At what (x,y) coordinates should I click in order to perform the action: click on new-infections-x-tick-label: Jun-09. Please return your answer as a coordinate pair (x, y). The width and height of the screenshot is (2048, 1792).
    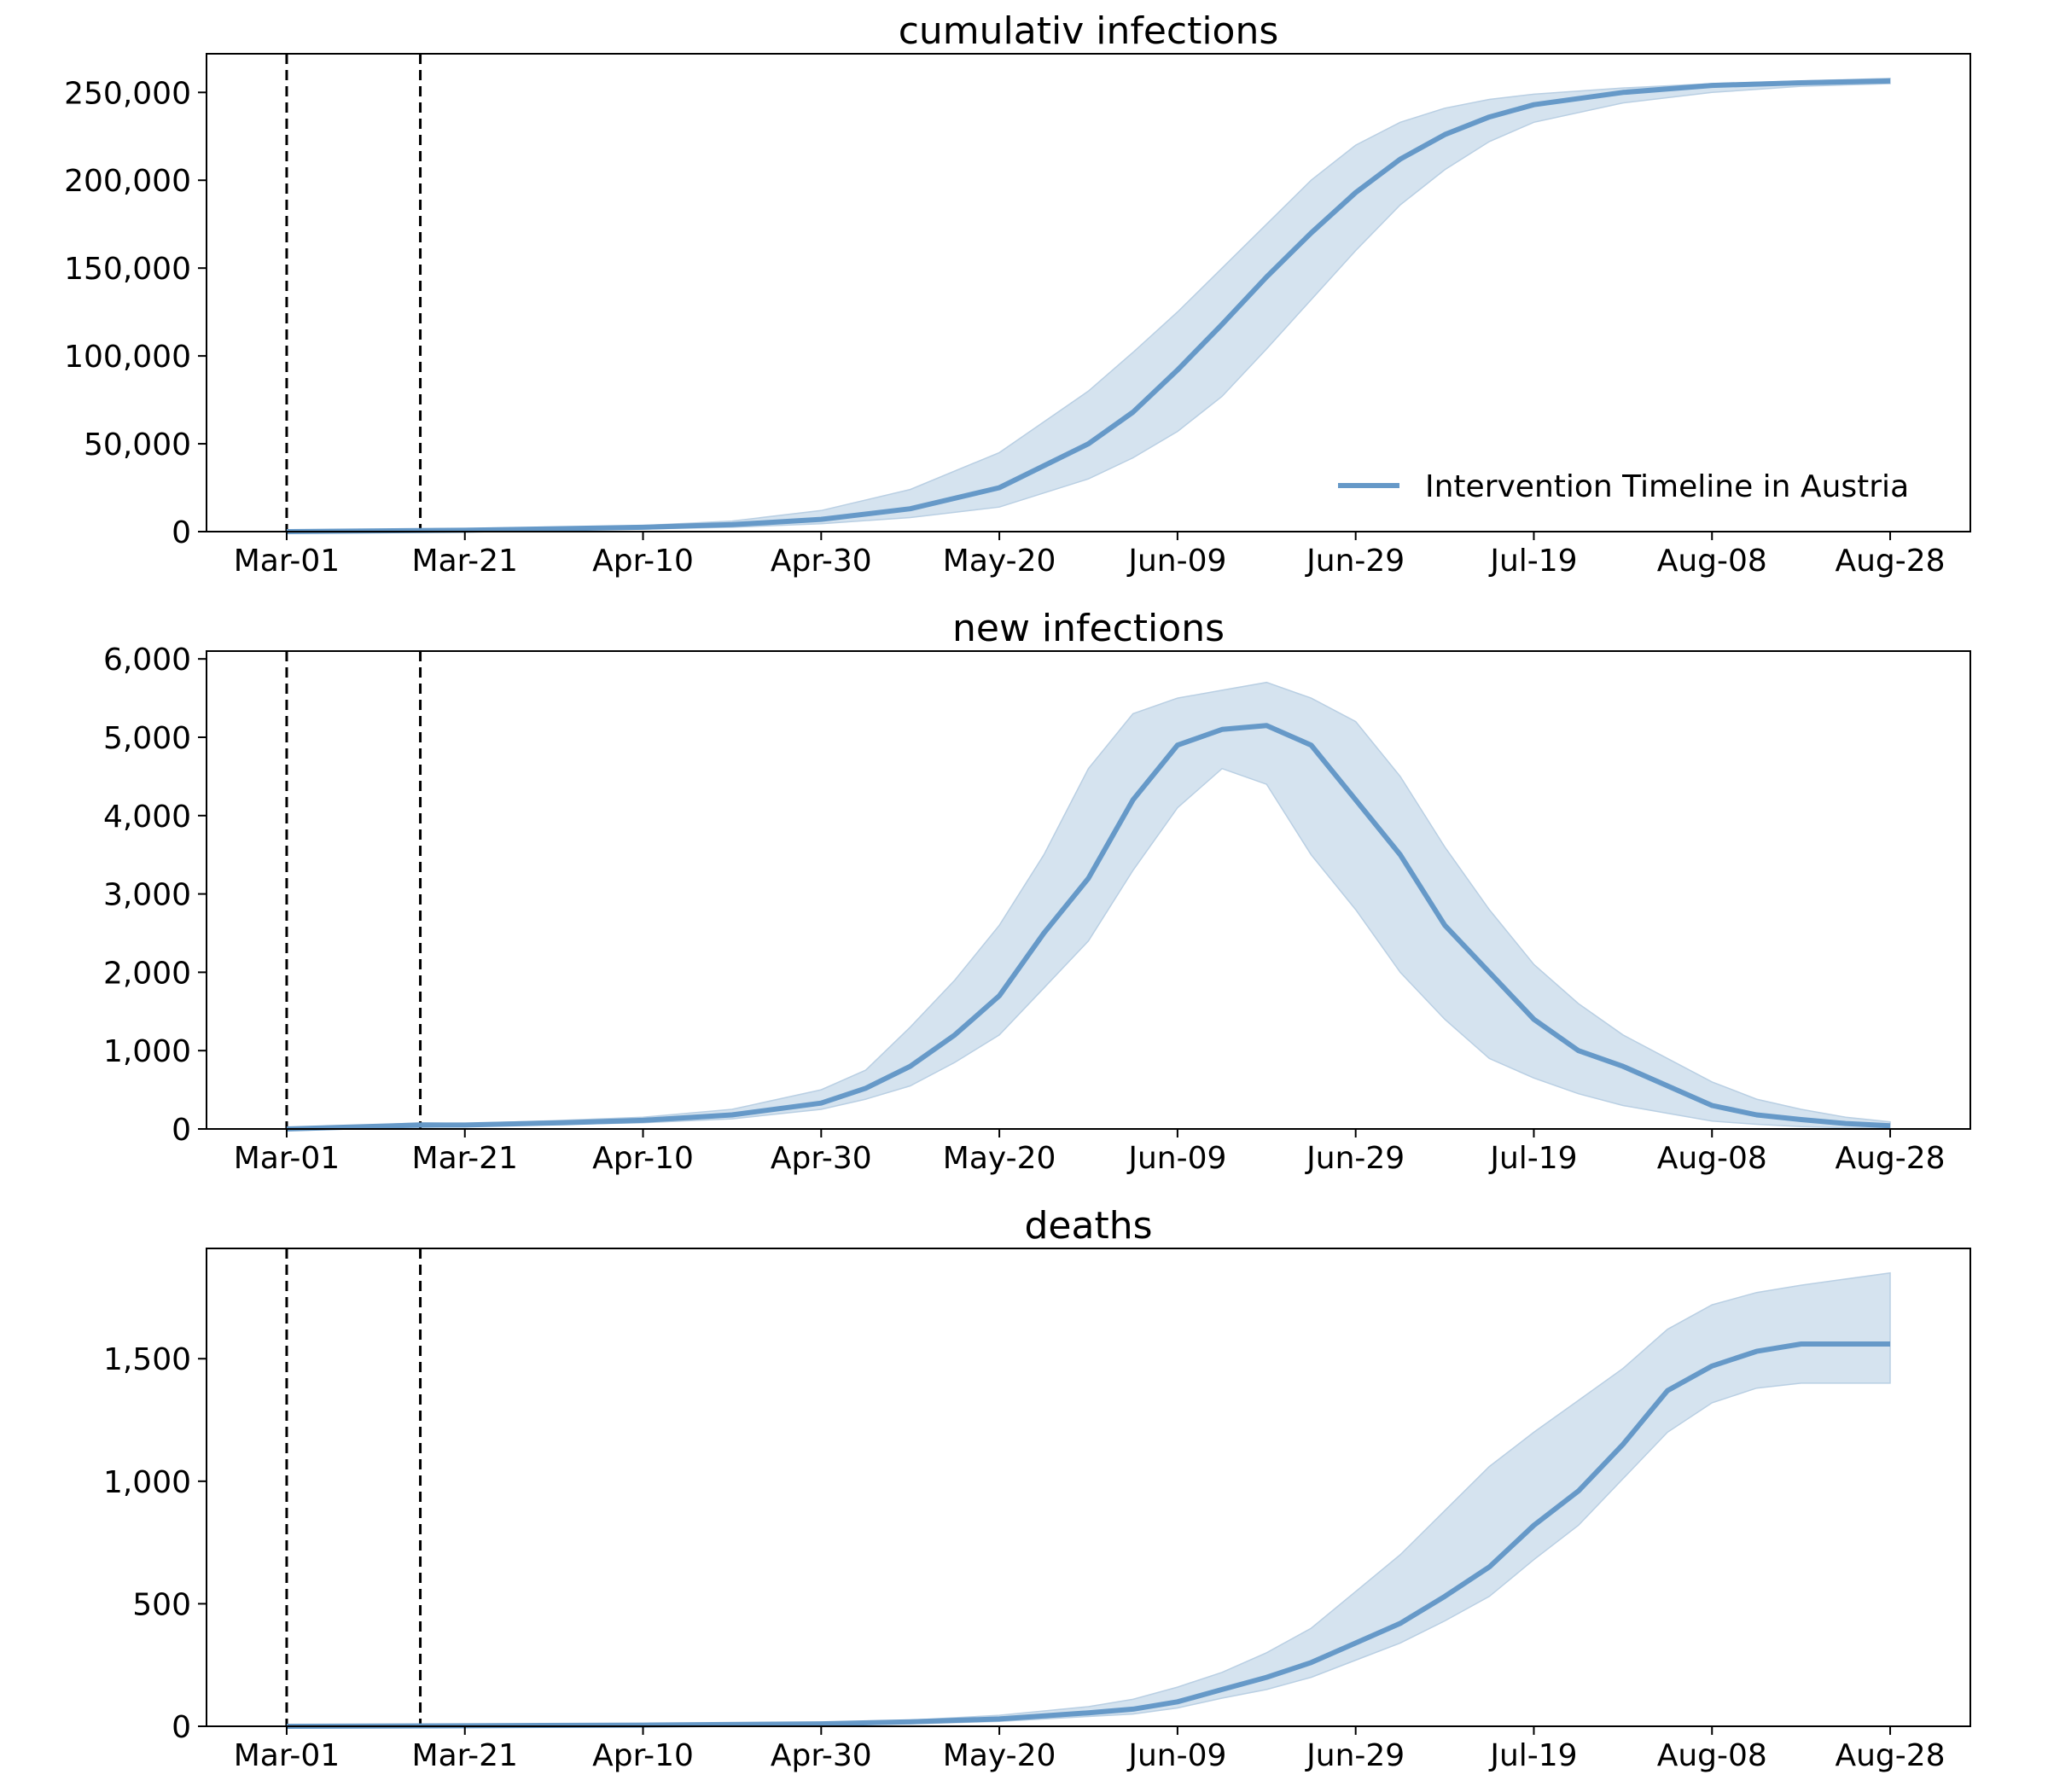
    Looking at the image, I should click on (1176, 1158).